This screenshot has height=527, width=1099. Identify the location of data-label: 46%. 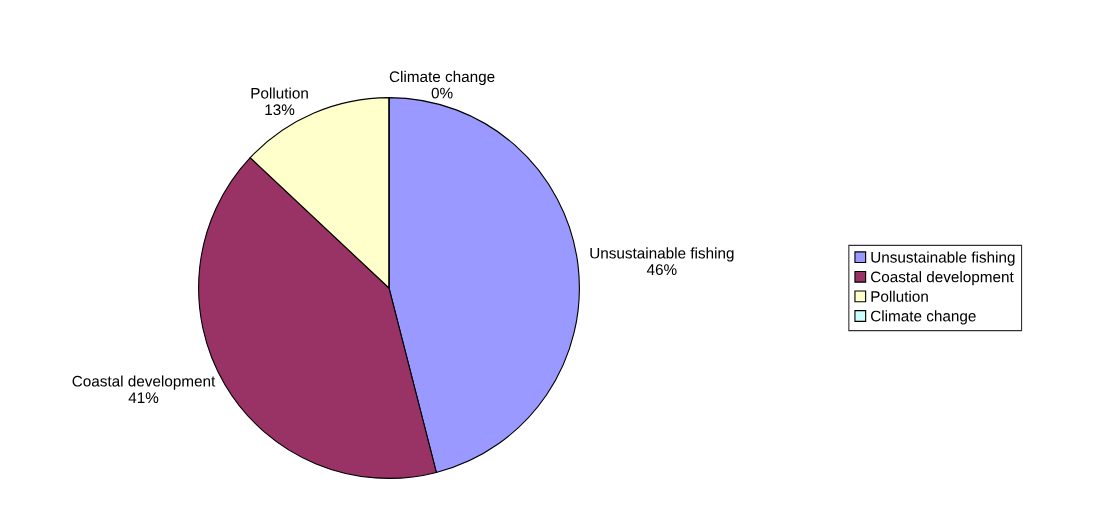
(661, 270).